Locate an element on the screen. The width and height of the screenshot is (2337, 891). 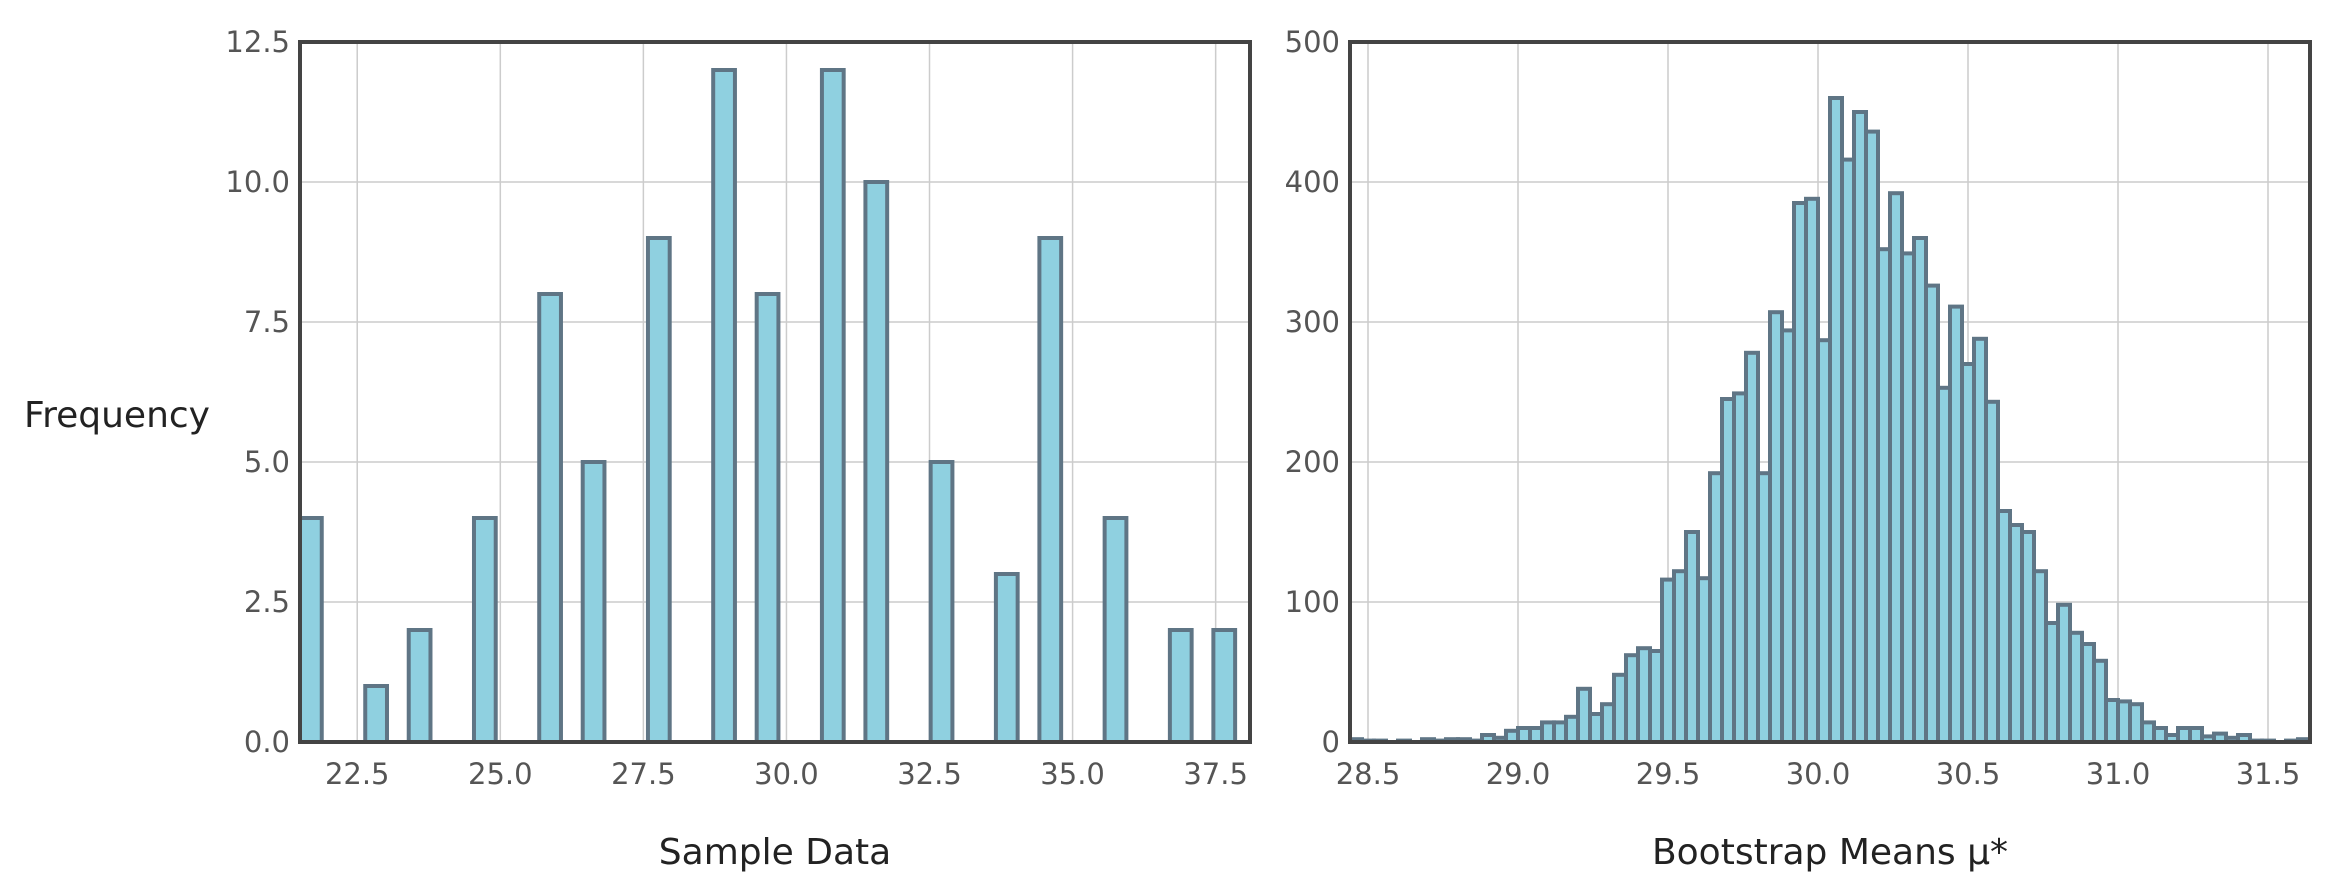
x-tick-label: 29.5 is located at coordinates (1668, 774).